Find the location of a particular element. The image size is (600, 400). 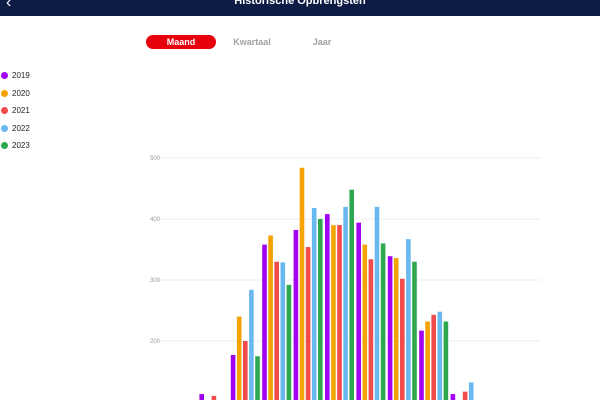

legend-item-2020: 2020 is located at coordinates (40, 97).